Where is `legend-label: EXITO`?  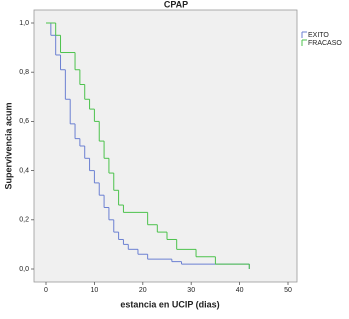 legend-label: EXITO is located at coordinates (318, 35).